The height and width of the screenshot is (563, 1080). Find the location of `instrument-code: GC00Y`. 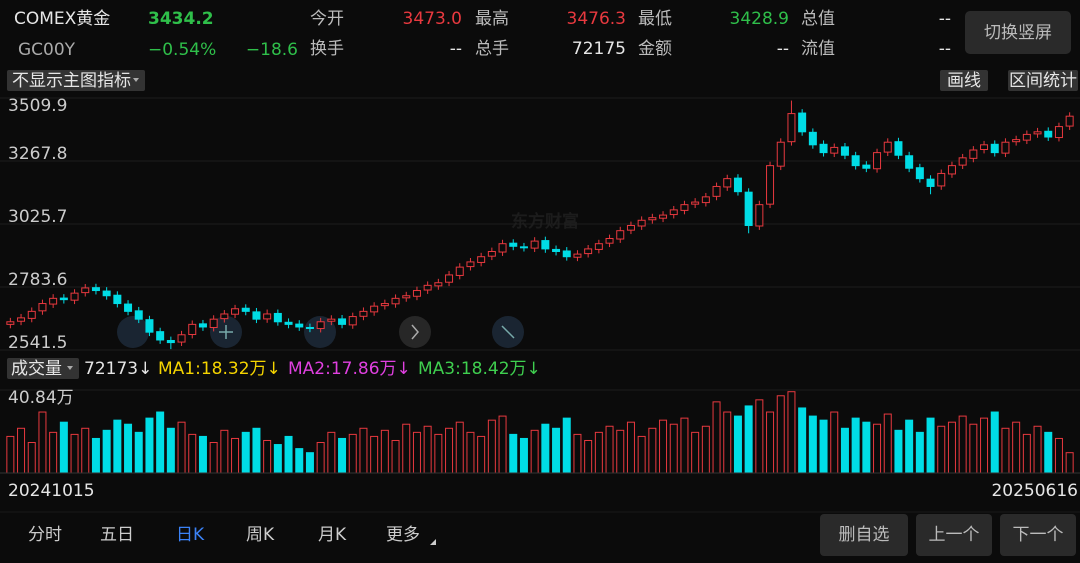

instrument-code: GC00Y is located at coordinates (47, 50).